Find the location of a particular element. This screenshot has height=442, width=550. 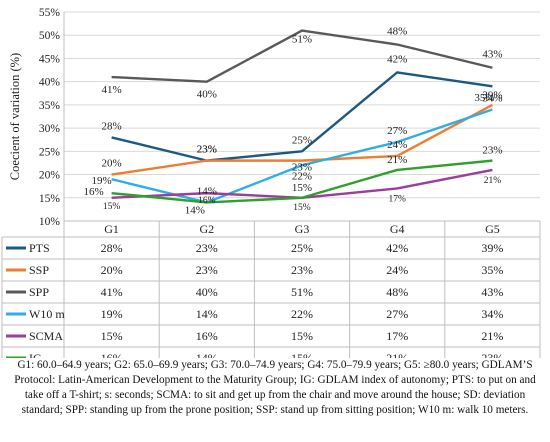

y-tick-label: 30% is located at coordinates (50, 129).